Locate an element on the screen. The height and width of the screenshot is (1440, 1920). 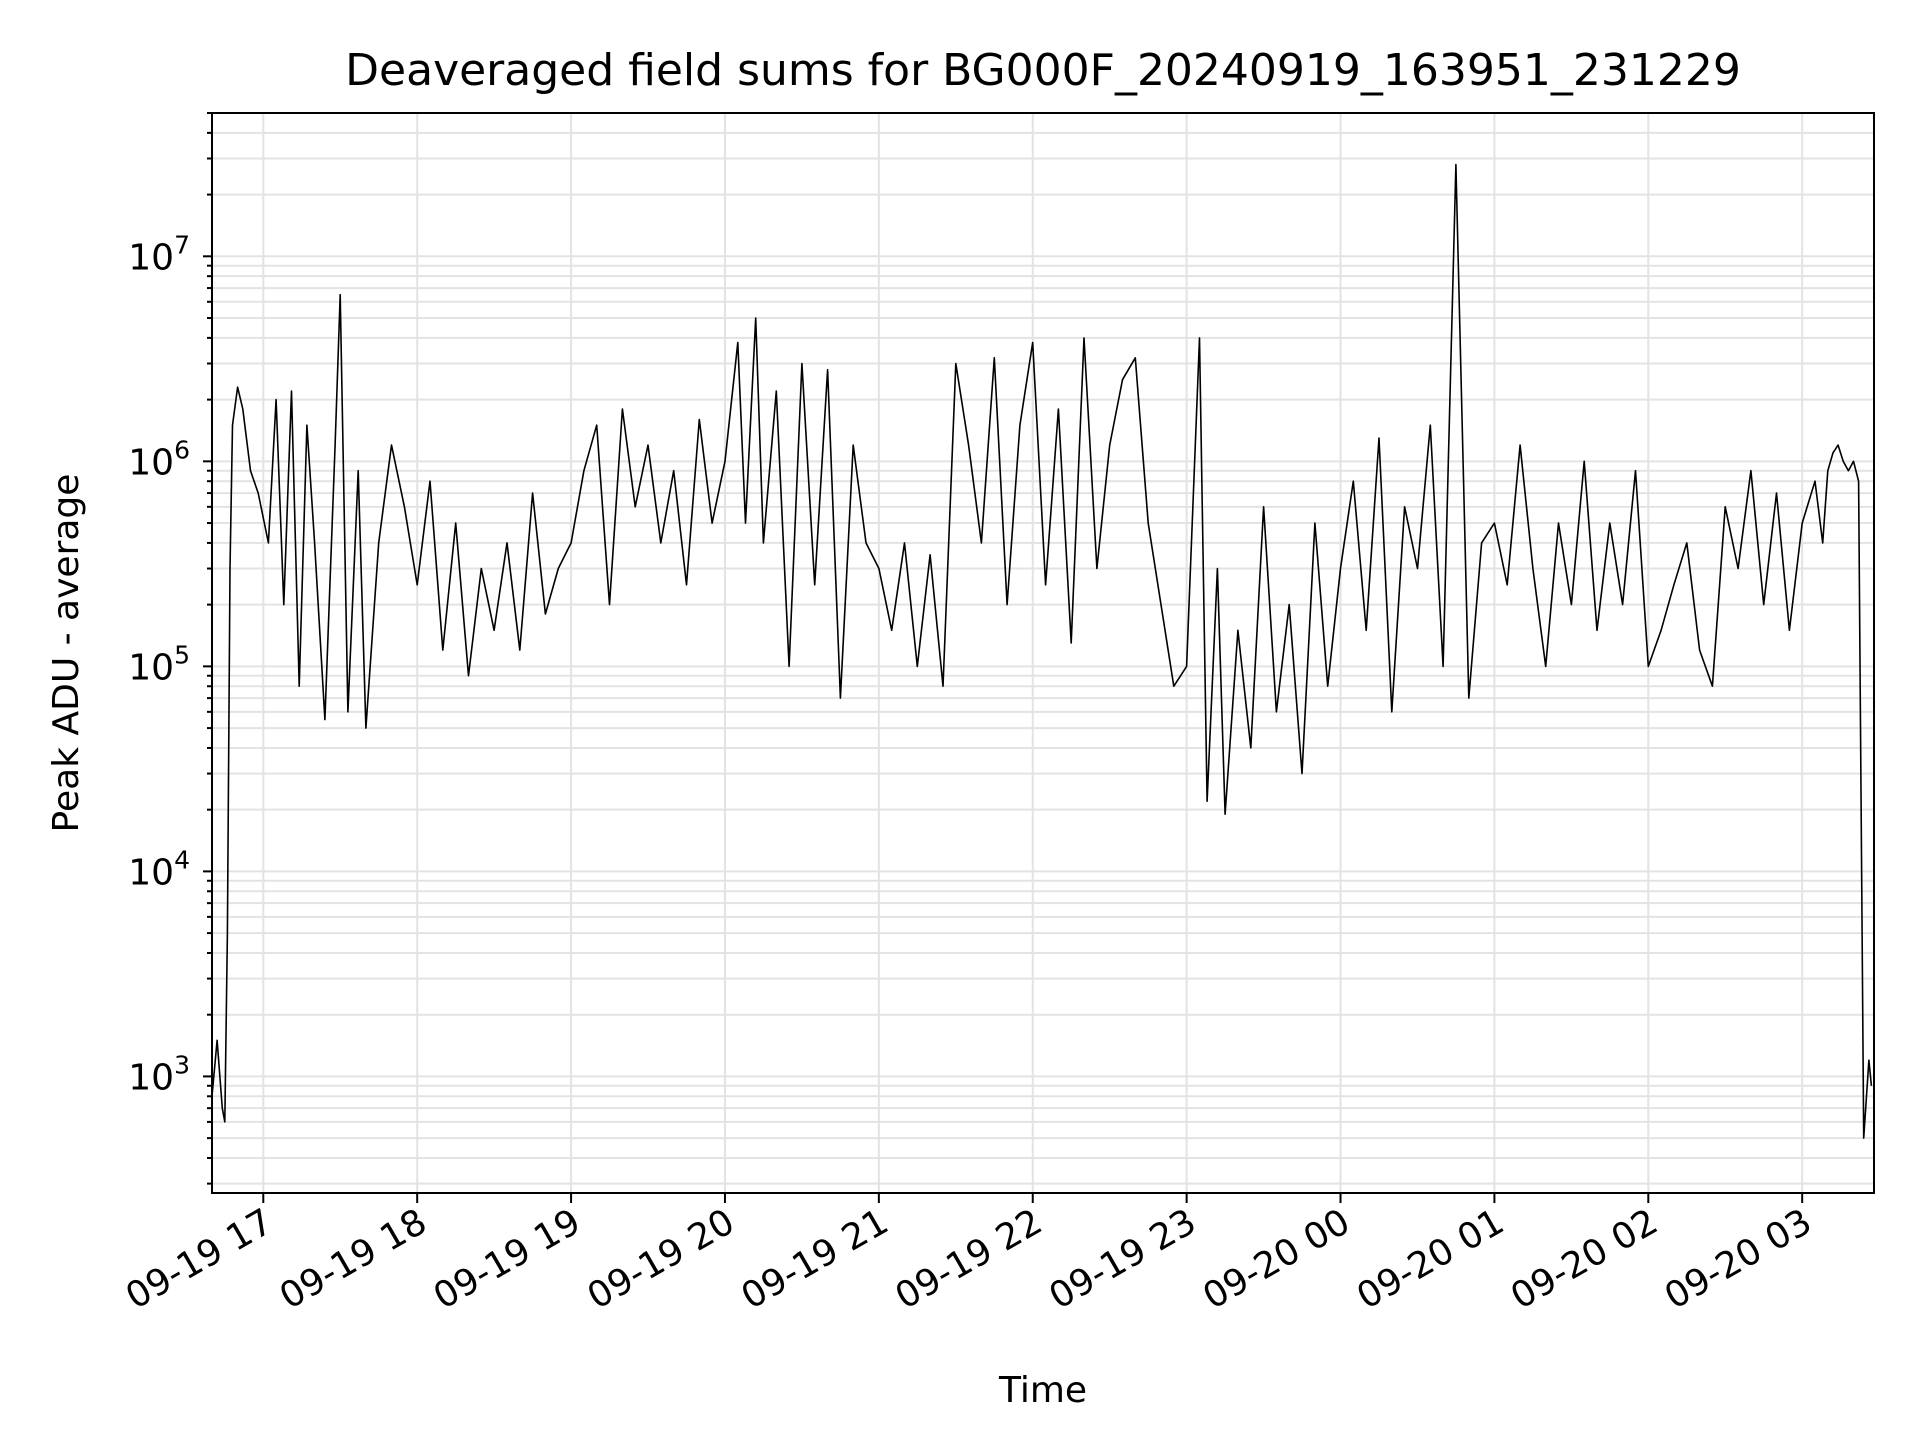
y-tick-label: 10⁶ is located at coordinates (159, 459).